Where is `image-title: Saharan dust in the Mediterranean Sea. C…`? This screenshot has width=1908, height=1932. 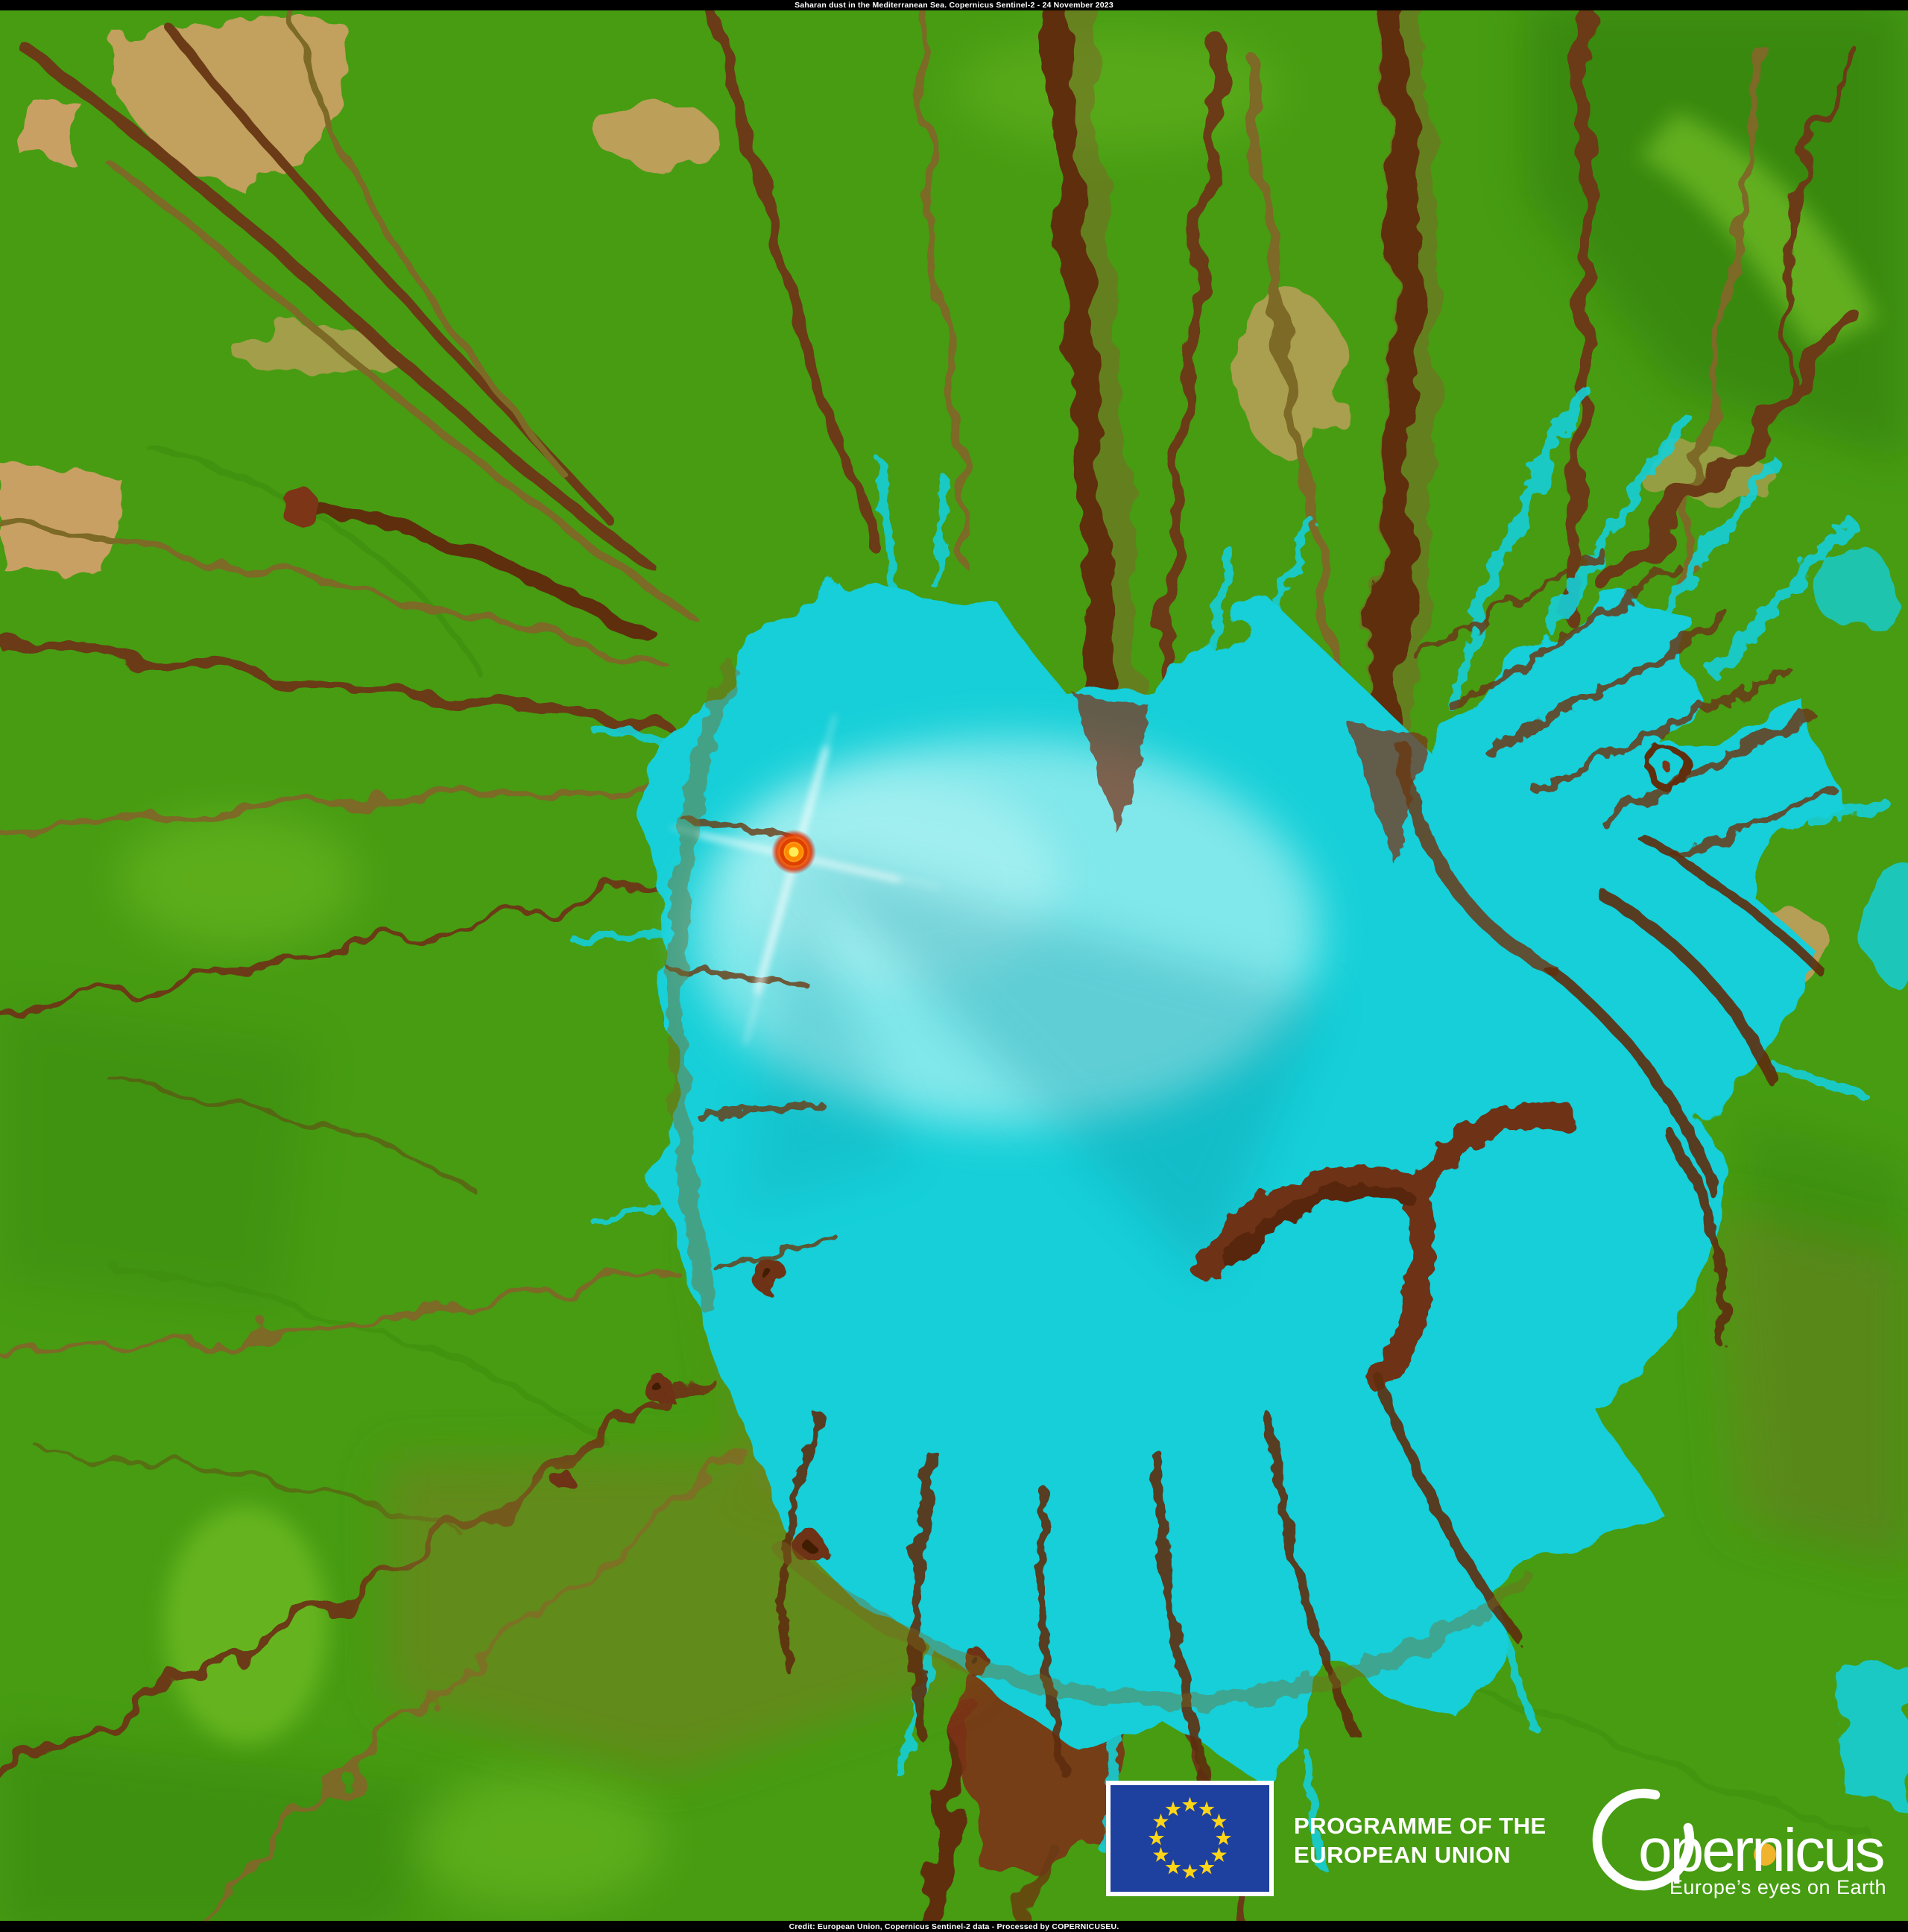 image-title: Saharan dust in the Mediterranean Sea. C… is located at coordinates (954, 5).